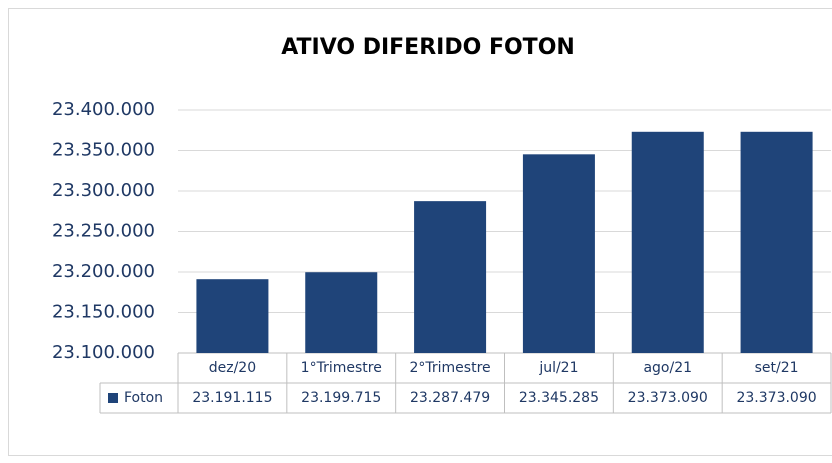 The width and height of the screenshot is (832, 463). What do you see at coordinates (428, 47) in the screenshot?
I see `chart-title: ATIVO DIFERIDO FOTON` at bounding box center [428, 47].